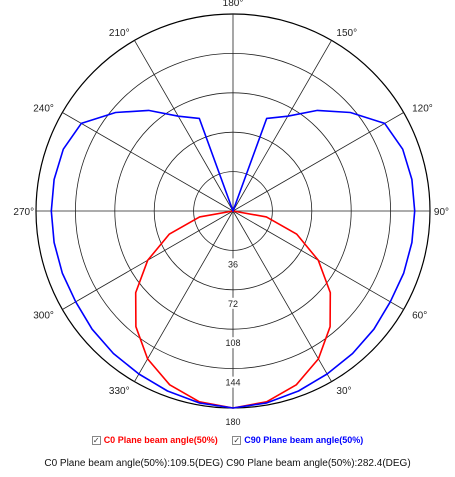  What do you see at coordinates (304, 440) in the screenshot?
I see `legend-label-c90: C90 Plane beam angle(50%)` at bounding box center [304, 440].